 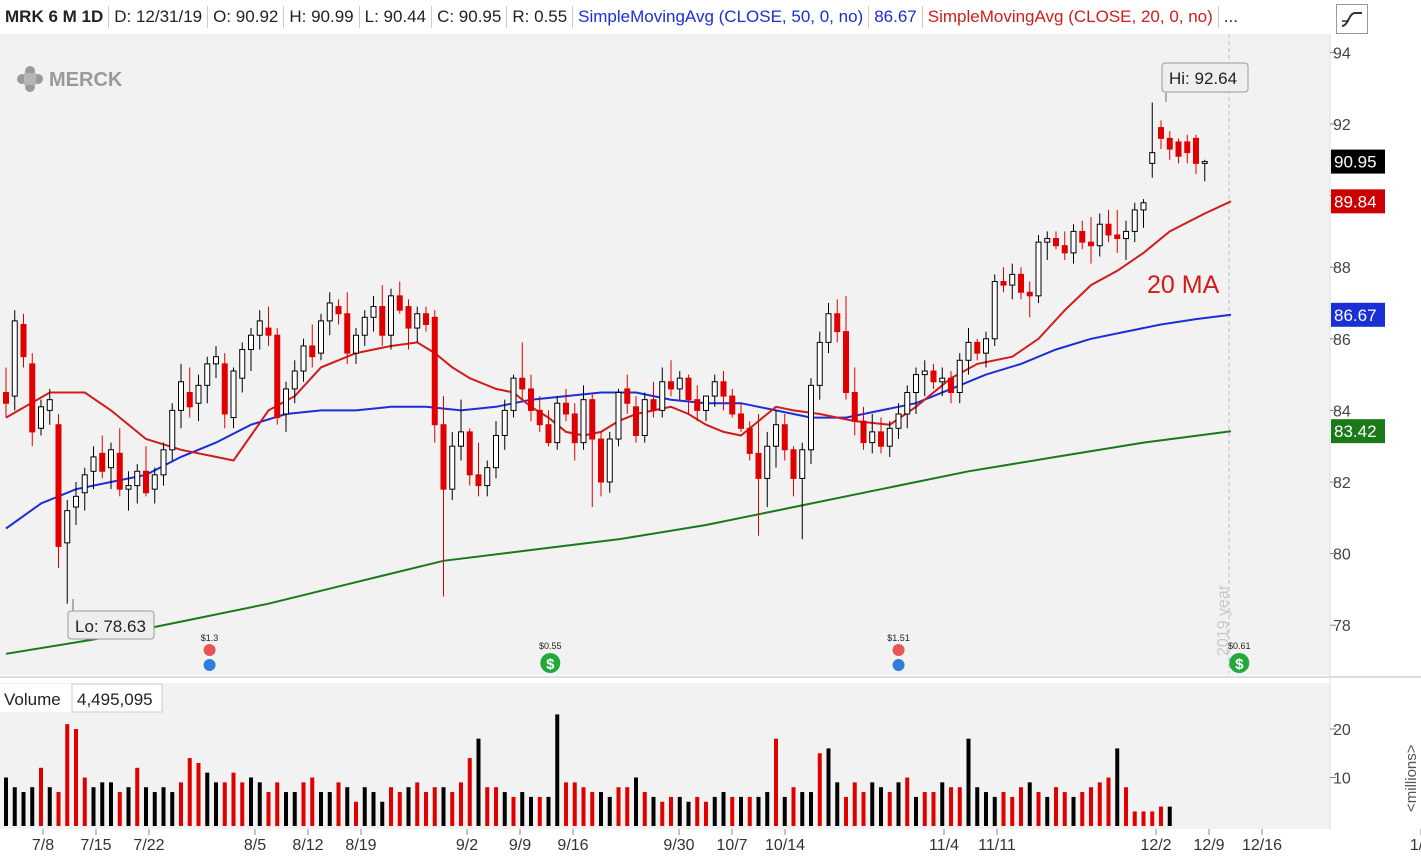 I want to click on price-tag: 90.95, so click(x=1358, y=161).